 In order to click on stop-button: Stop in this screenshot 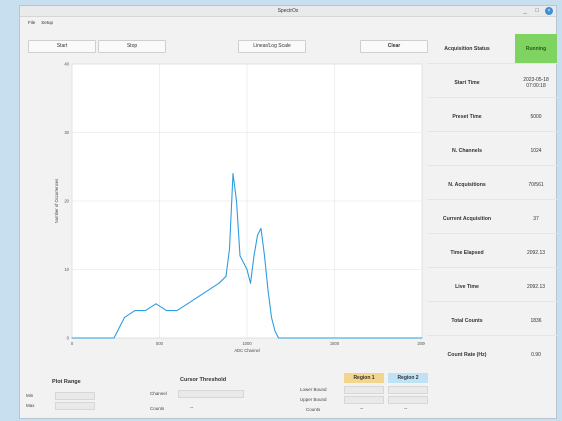, I will do `click(132, 46)`.